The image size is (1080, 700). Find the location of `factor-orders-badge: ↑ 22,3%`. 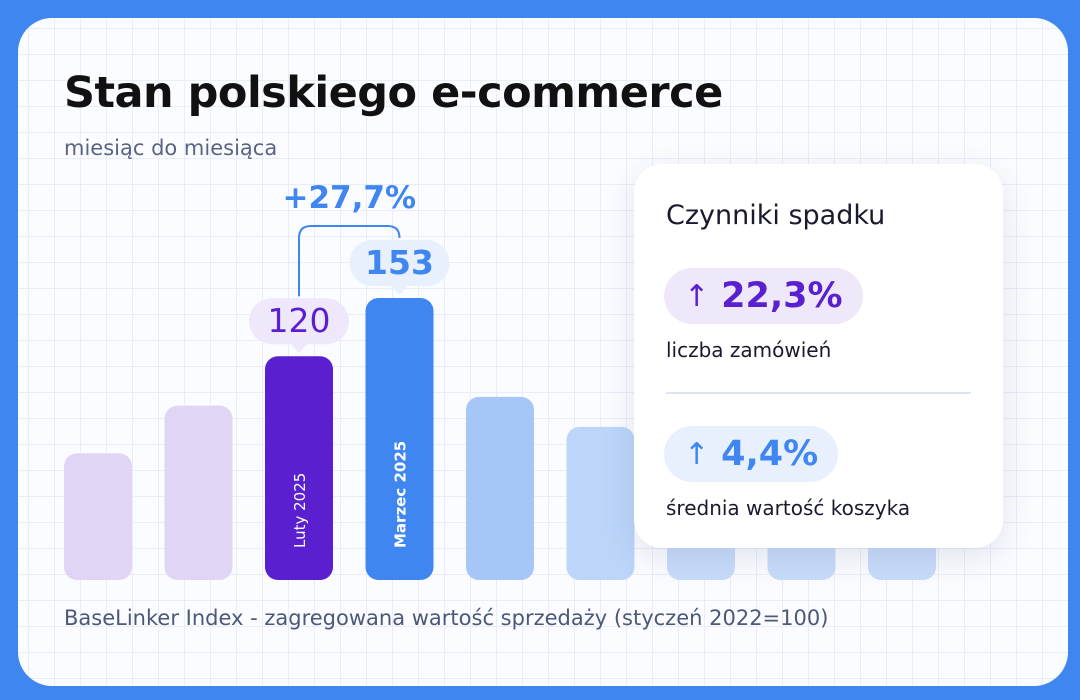

factor-orders-badge: ↑ 22,3% is located at coordinates (763, 296).